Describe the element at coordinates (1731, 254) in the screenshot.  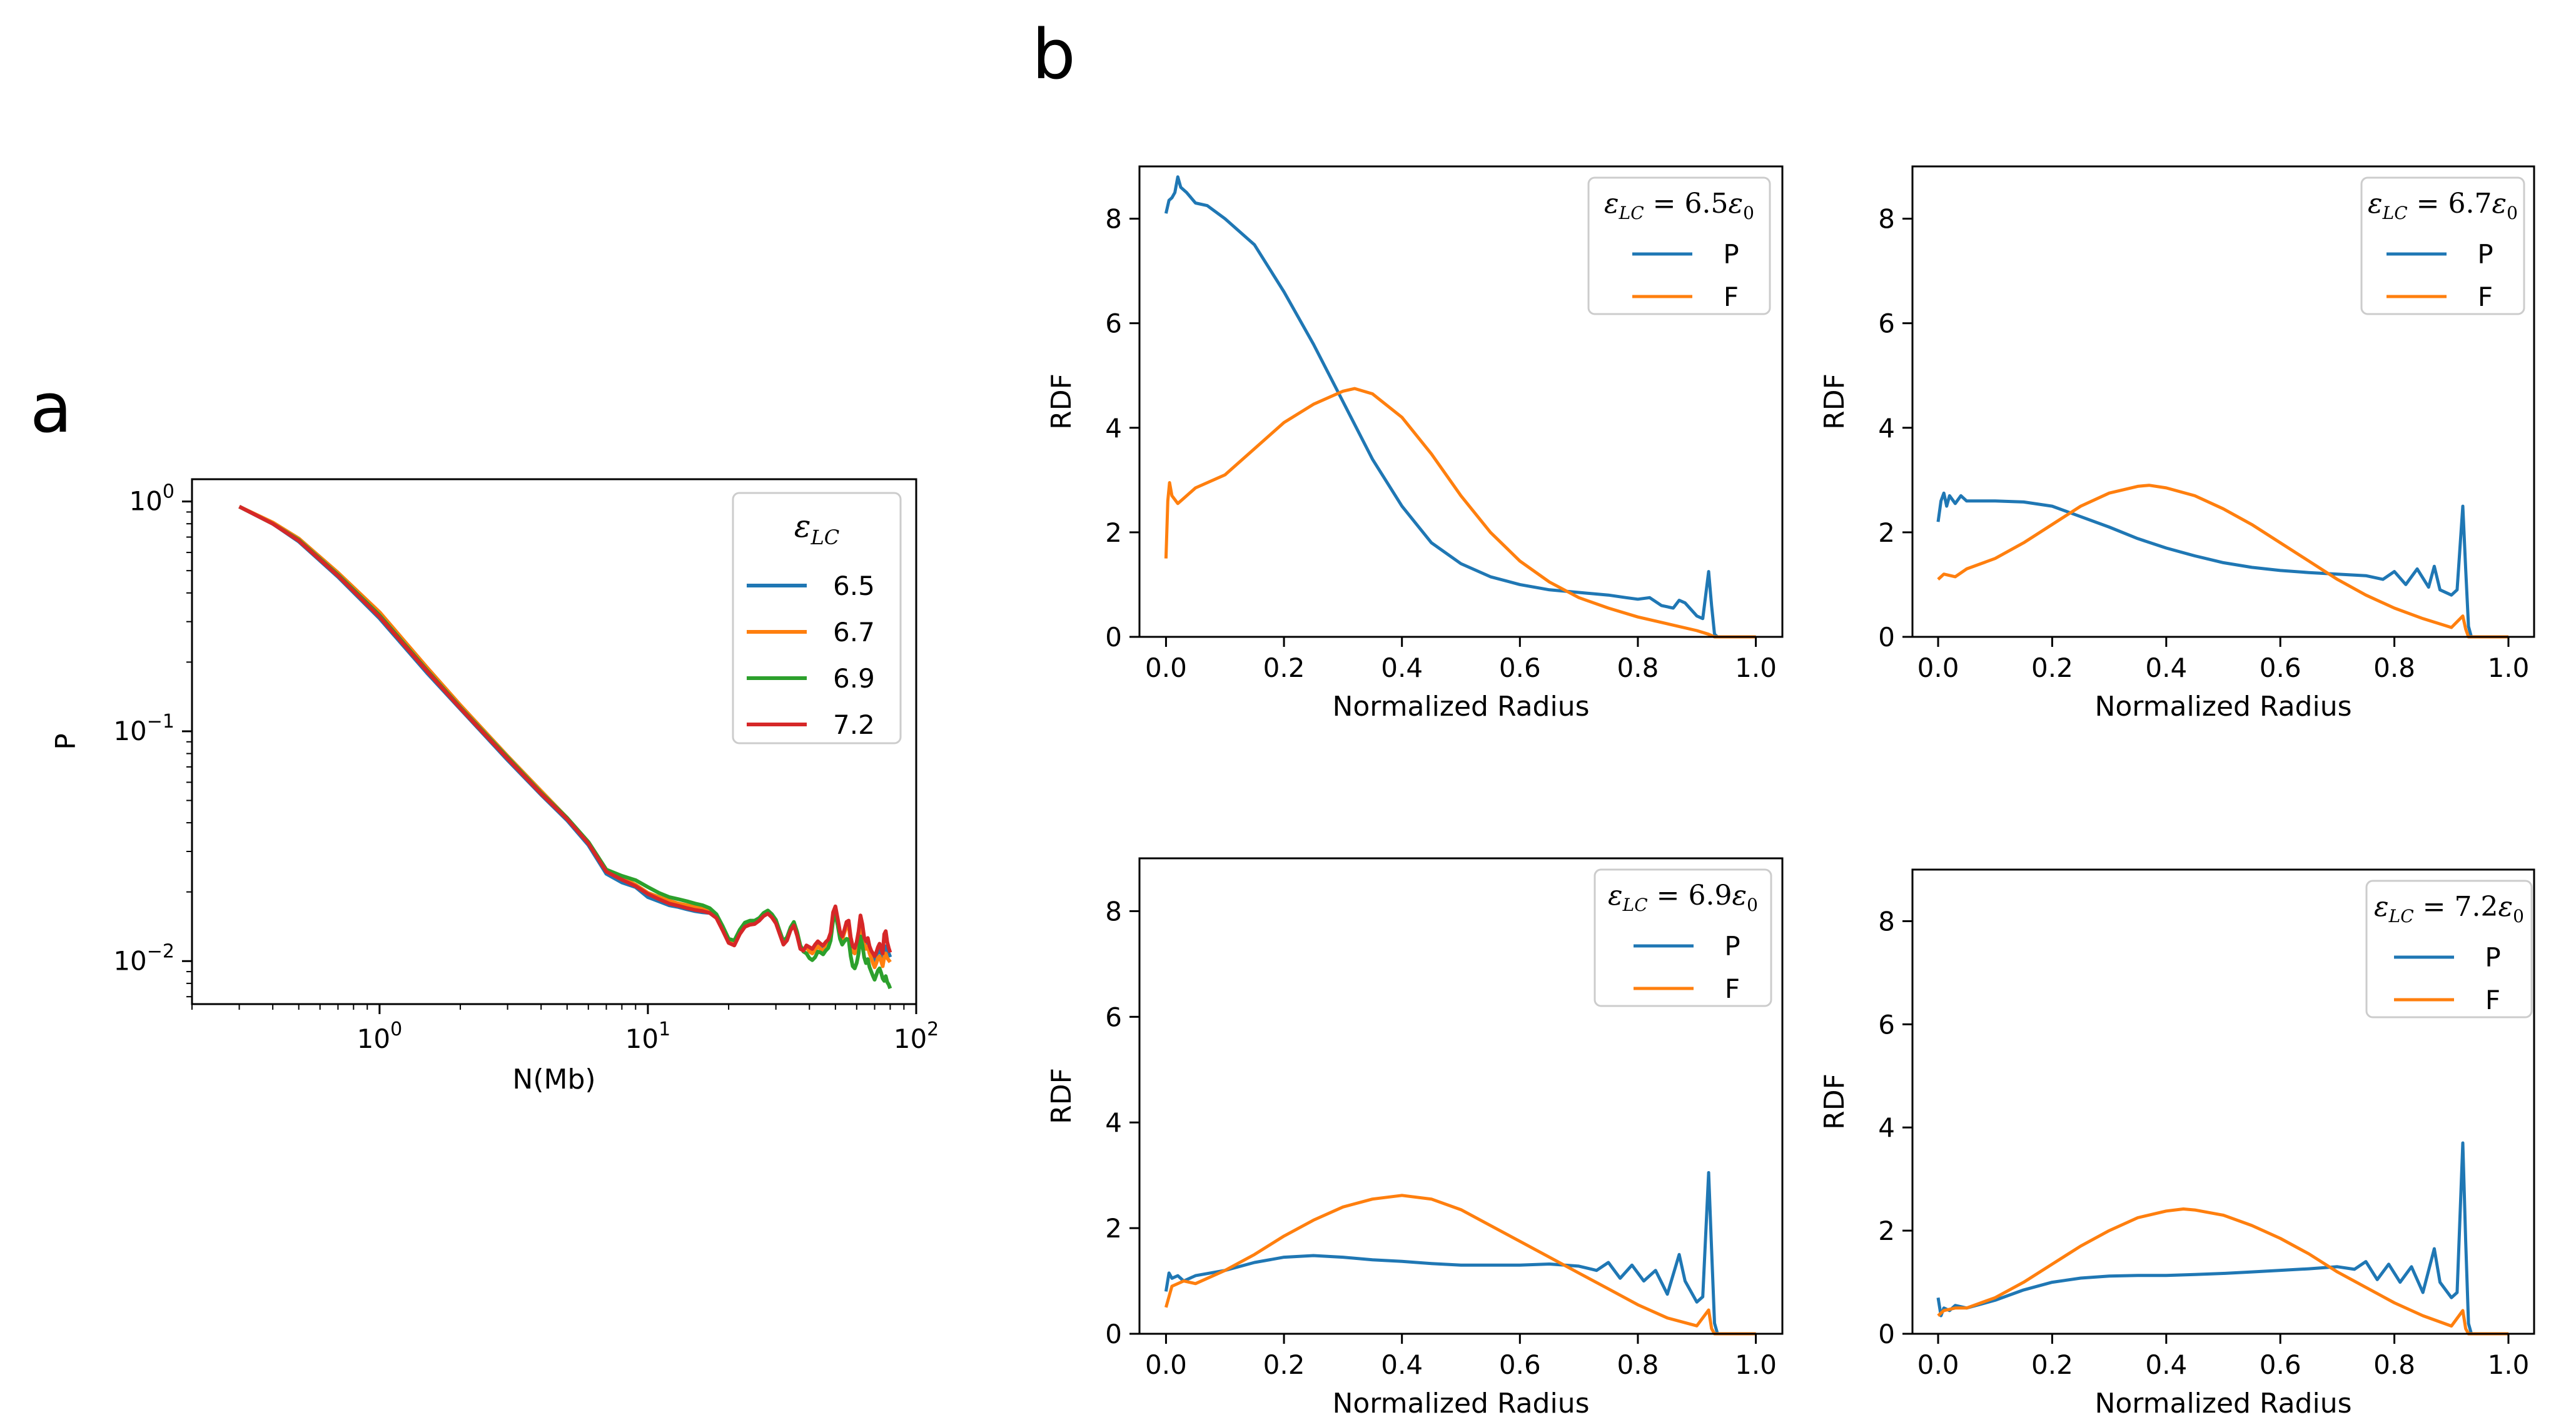
I see `legend-label-b1-P: P` at that location.